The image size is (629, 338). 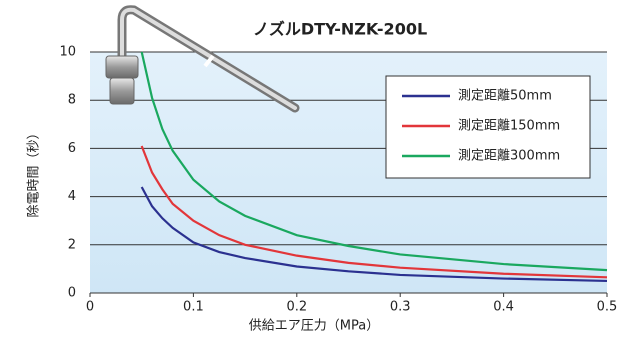 I want to click on y-tick-label: 10, so click(x=67, y=52).